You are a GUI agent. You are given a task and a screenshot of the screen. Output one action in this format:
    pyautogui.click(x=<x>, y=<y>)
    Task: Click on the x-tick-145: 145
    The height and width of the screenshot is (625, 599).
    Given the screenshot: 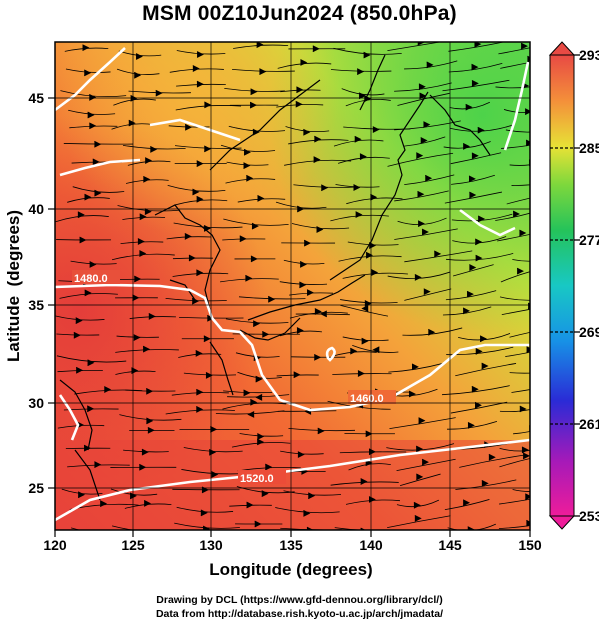 What is the action you would take?
    pyautogui.click(x=450, y=545)
    